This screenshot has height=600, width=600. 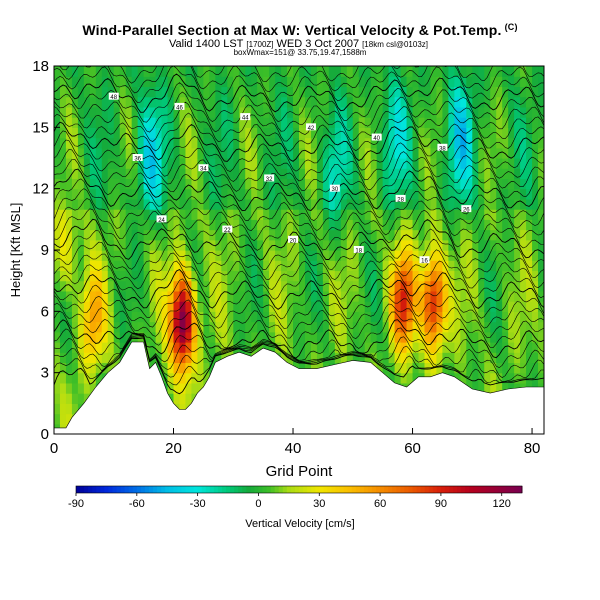 What do you see at coordinates (179, 108) in the screenshot?
I see `theta-label: 46` at bounding box center [179, 108].